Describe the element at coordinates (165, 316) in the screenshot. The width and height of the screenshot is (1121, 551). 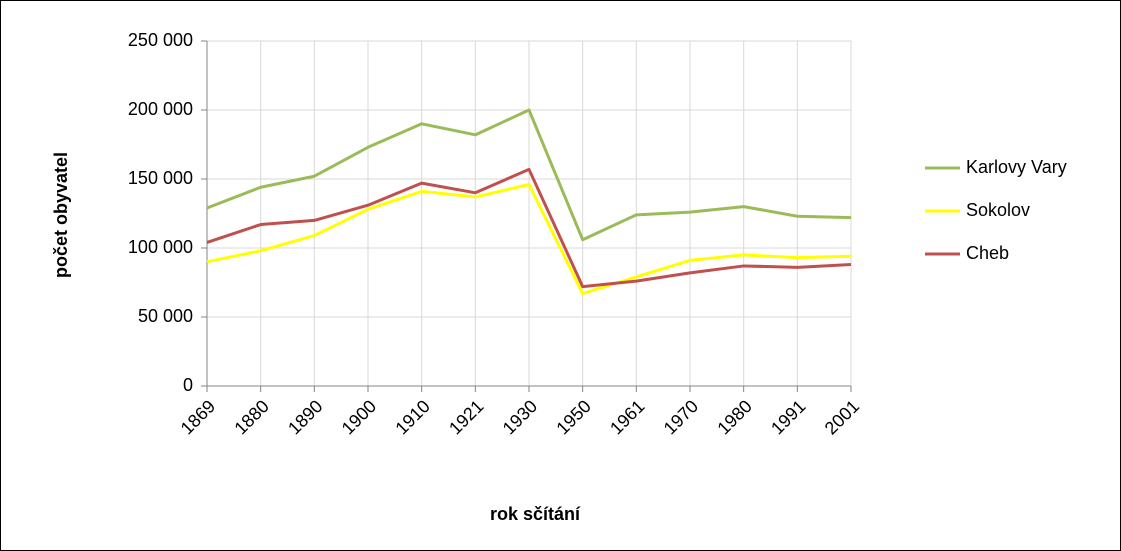
I see `y-tick-label: 50 000` at that location.